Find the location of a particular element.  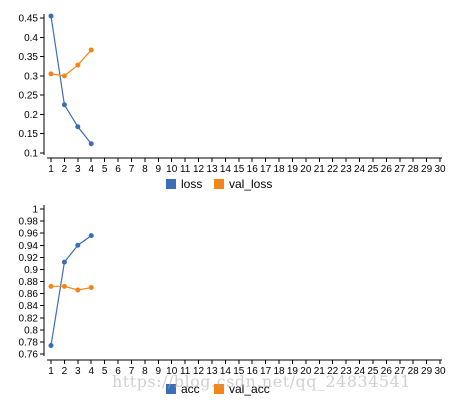

series-line-acc is located at coordinates (71, 290).